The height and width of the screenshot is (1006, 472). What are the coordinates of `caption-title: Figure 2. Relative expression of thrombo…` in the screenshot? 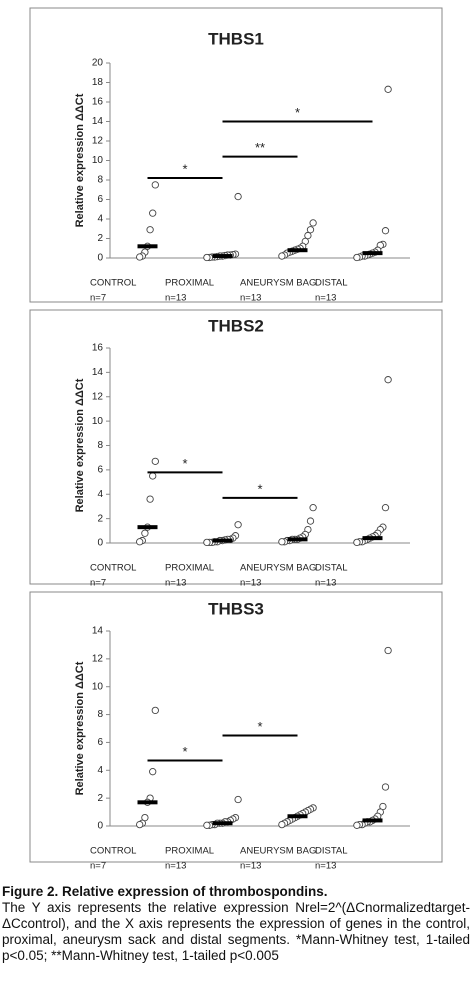 It's located at (165, 891).